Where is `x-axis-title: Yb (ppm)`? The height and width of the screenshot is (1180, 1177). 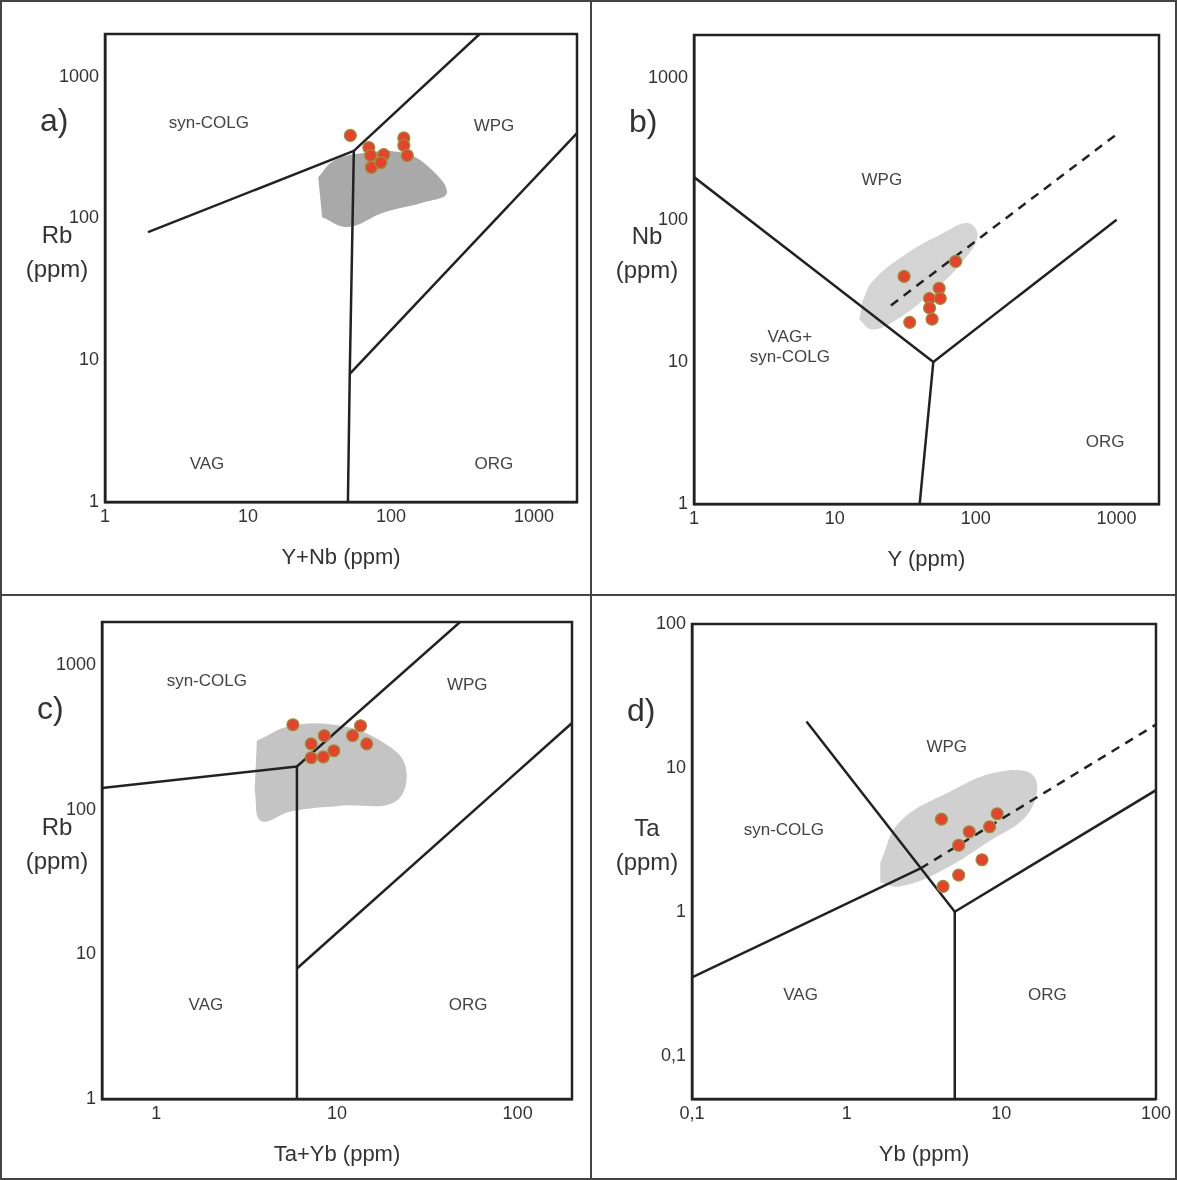 x-axis-title: Yb (ppm) is located at coordinates (924, 1154).